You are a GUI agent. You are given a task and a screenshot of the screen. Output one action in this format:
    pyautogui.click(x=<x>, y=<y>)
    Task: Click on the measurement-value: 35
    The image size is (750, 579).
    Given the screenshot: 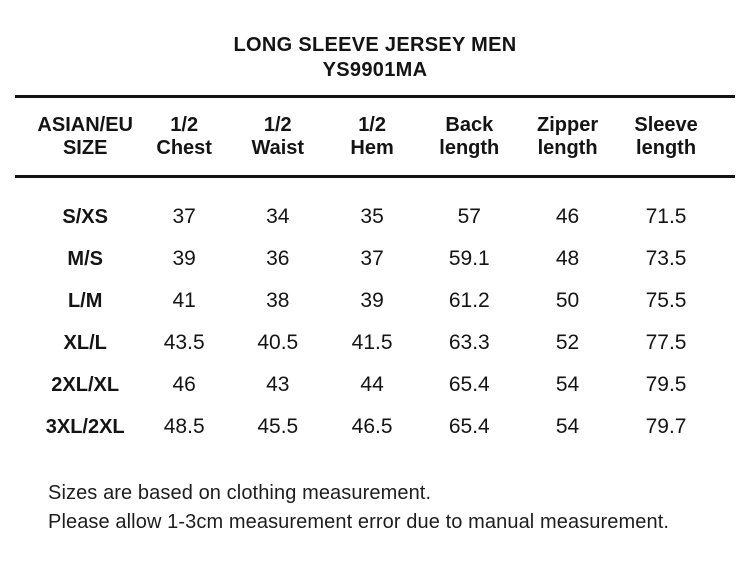 What is the action you would take?
    pyautogui.click(x=372, y=216)
    